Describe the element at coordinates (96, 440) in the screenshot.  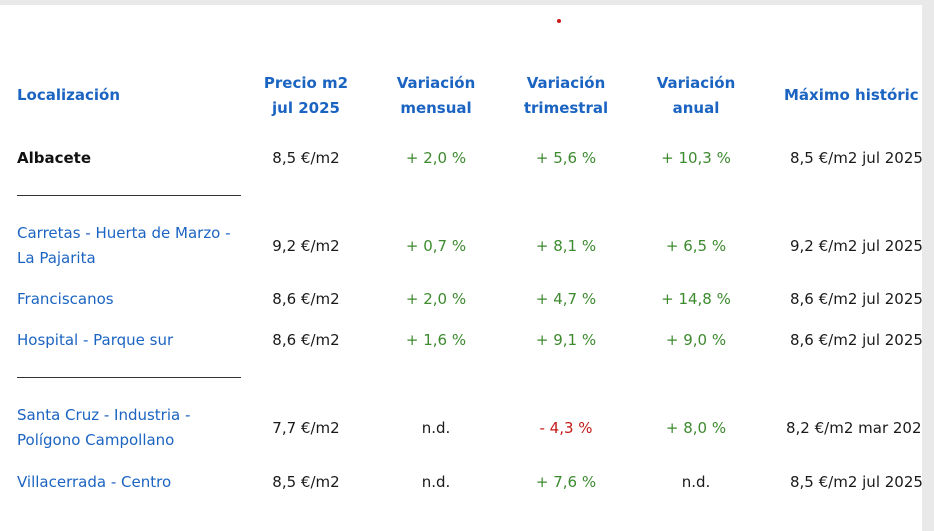
I see `row-santa-cruz-location-line2: Polígono Campollano` at that location.